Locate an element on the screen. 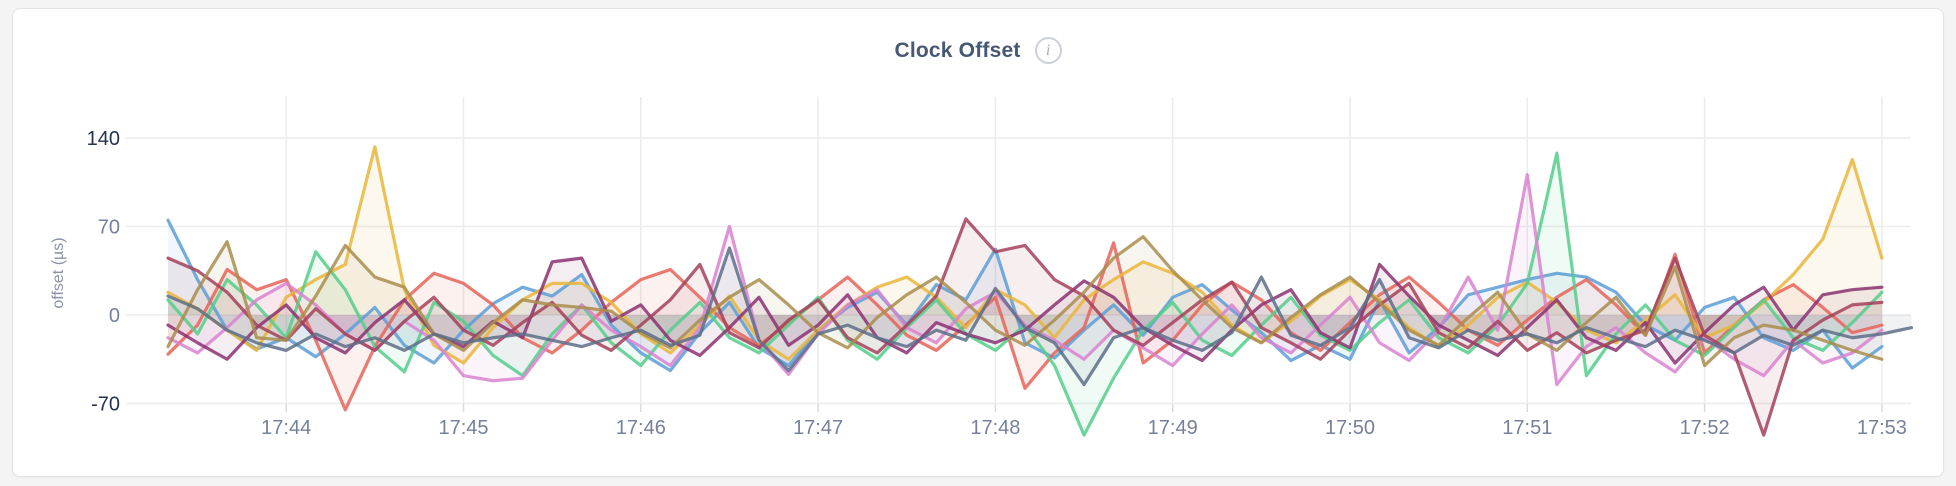  x-tick-label: 17:51 is located at coordinates (1527, 428).